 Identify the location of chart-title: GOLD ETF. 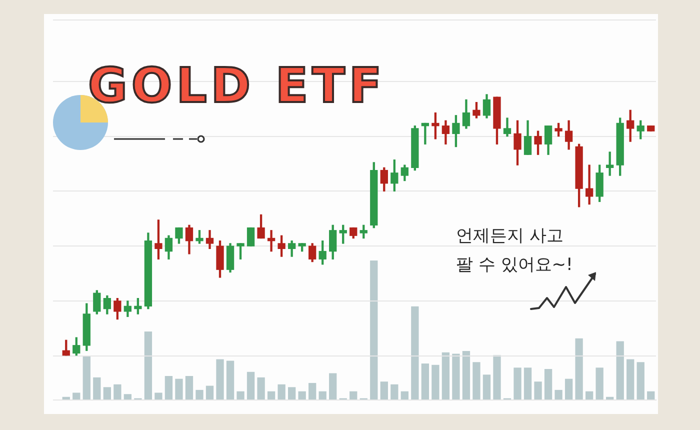
(237, 86).